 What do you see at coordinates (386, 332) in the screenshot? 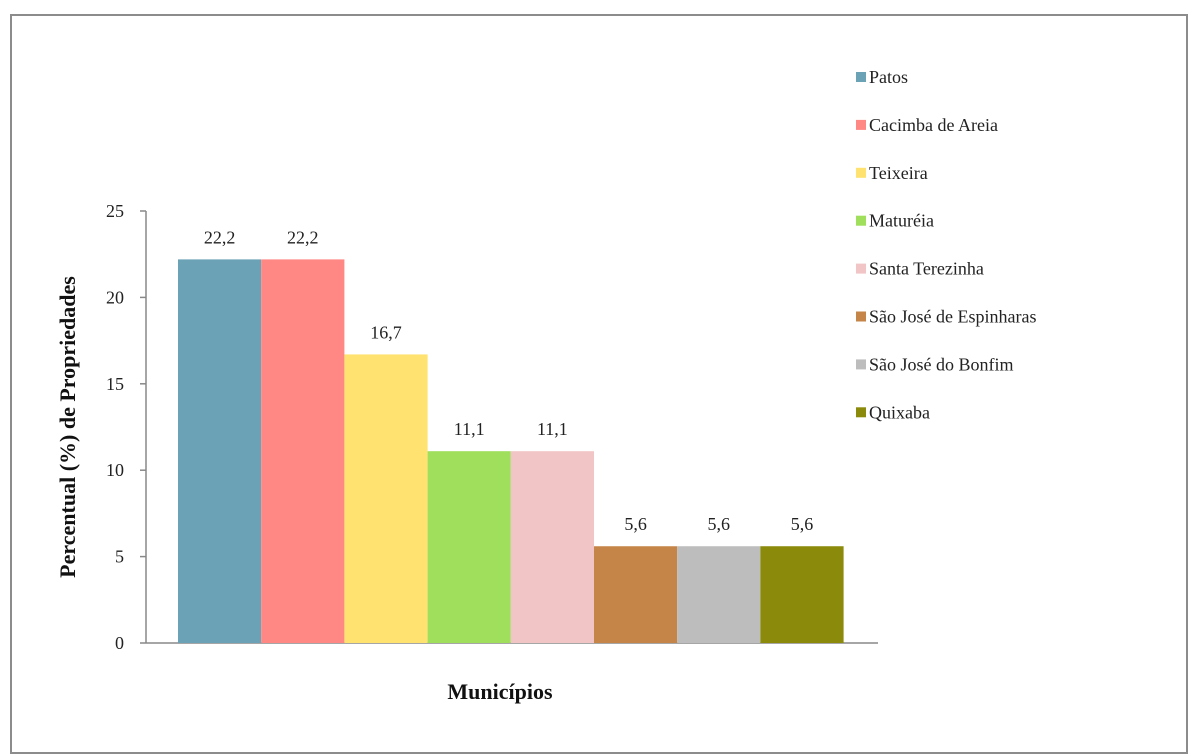
I see `data-label: 16,7` at bounding box center [386, 332].